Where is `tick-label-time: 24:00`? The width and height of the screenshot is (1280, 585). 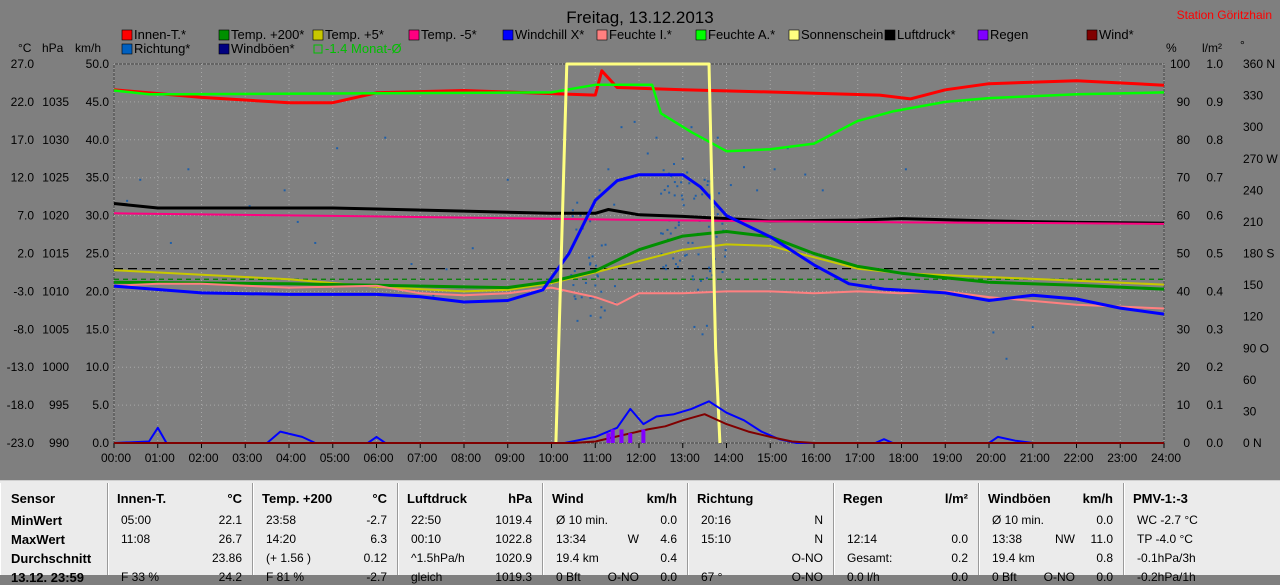
tick-label-time: 24:00 is located at coordinates (1166, 458).